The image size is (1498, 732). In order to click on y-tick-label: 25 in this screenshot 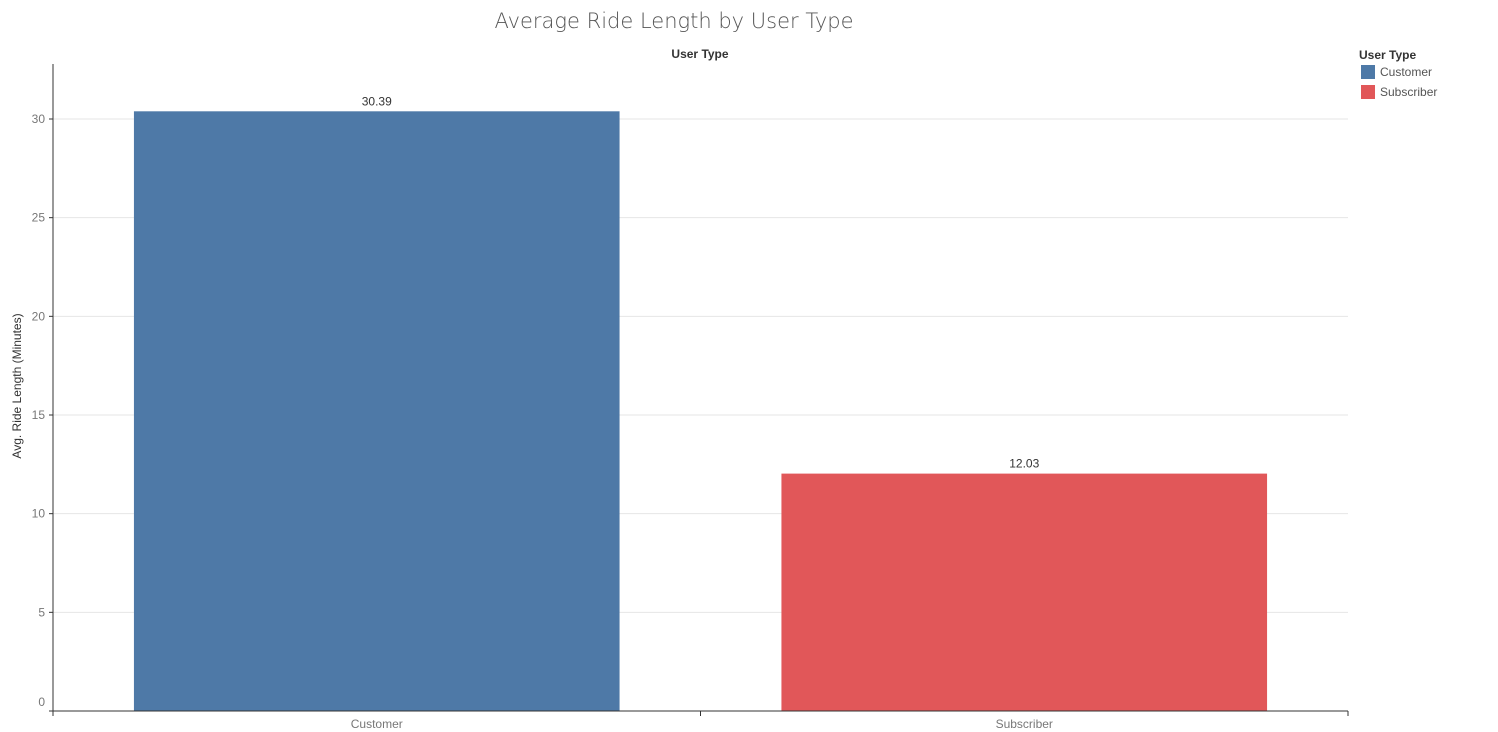, I will do `click(39, 218)`.